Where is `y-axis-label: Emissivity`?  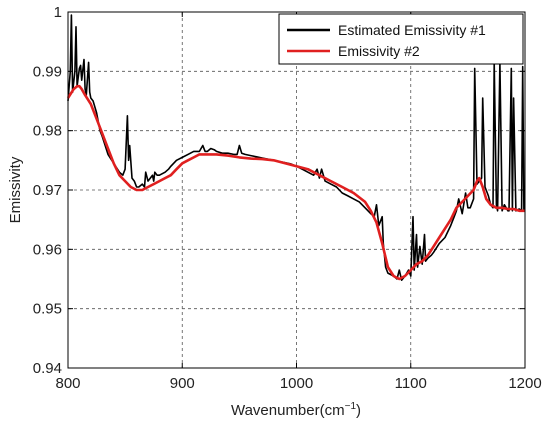 y-axis-label: Emissivity is located at coordinates (15, 189).